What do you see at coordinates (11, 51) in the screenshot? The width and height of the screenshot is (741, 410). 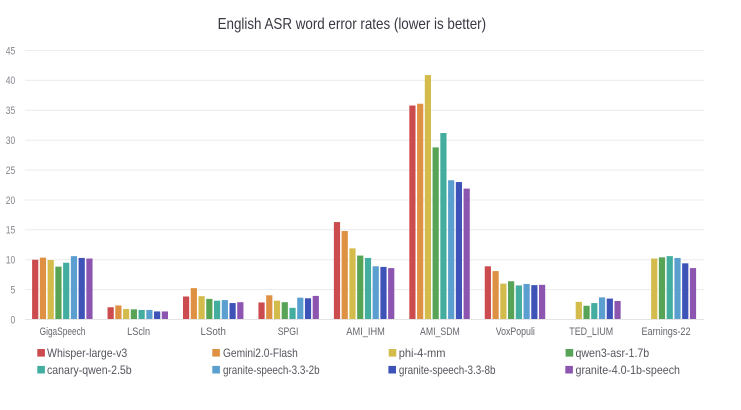 I see `svg-text: 45` at bounding box center [11, 51].